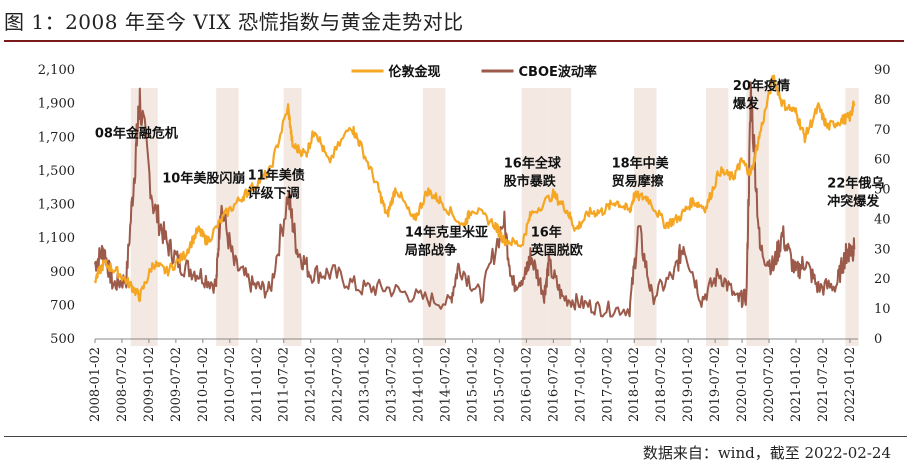 This screenshot has height=471, width=911. What do you see at coordinates (853, 202) in the screenshot?
I see `annotation-label: 冲突爆发` at bounding box center [853, 202].